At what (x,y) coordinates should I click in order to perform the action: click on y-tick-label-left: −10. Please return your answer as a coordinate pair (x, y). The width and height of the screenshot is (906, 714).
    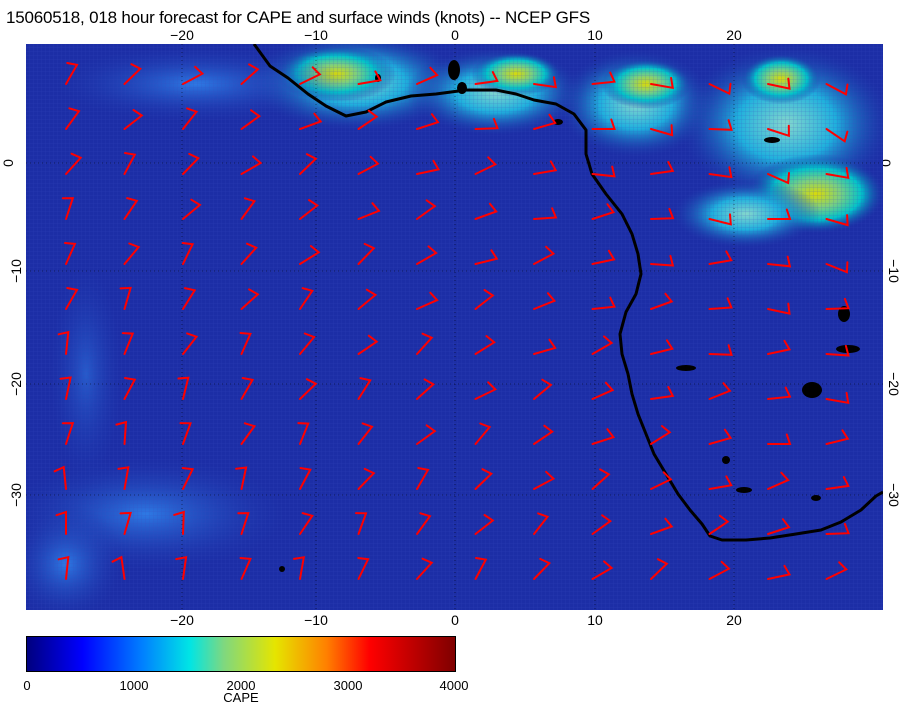
    Looking at the image, I should click on (15, 271).